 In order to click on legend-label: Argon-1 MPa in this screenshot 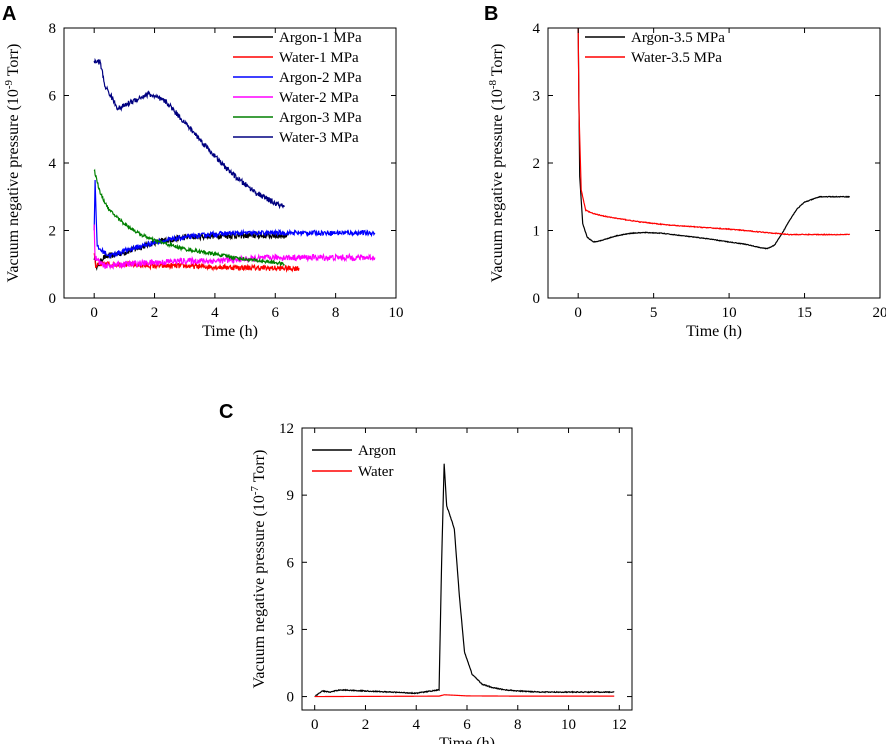, I will do `click(320, 38)`.